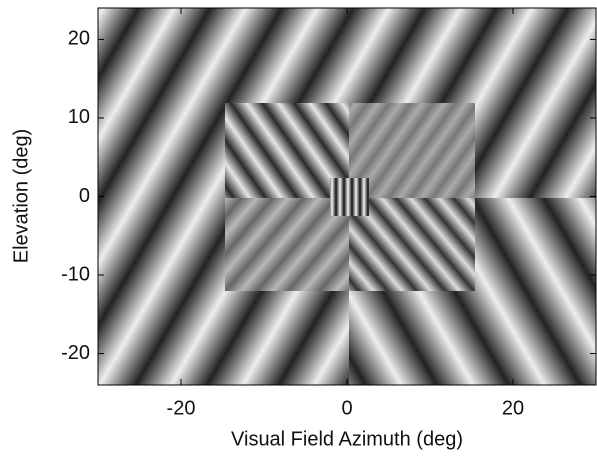 This screenshot has height=457, width=597. I want to click on x-tick-label: 20, so click(513, 408).